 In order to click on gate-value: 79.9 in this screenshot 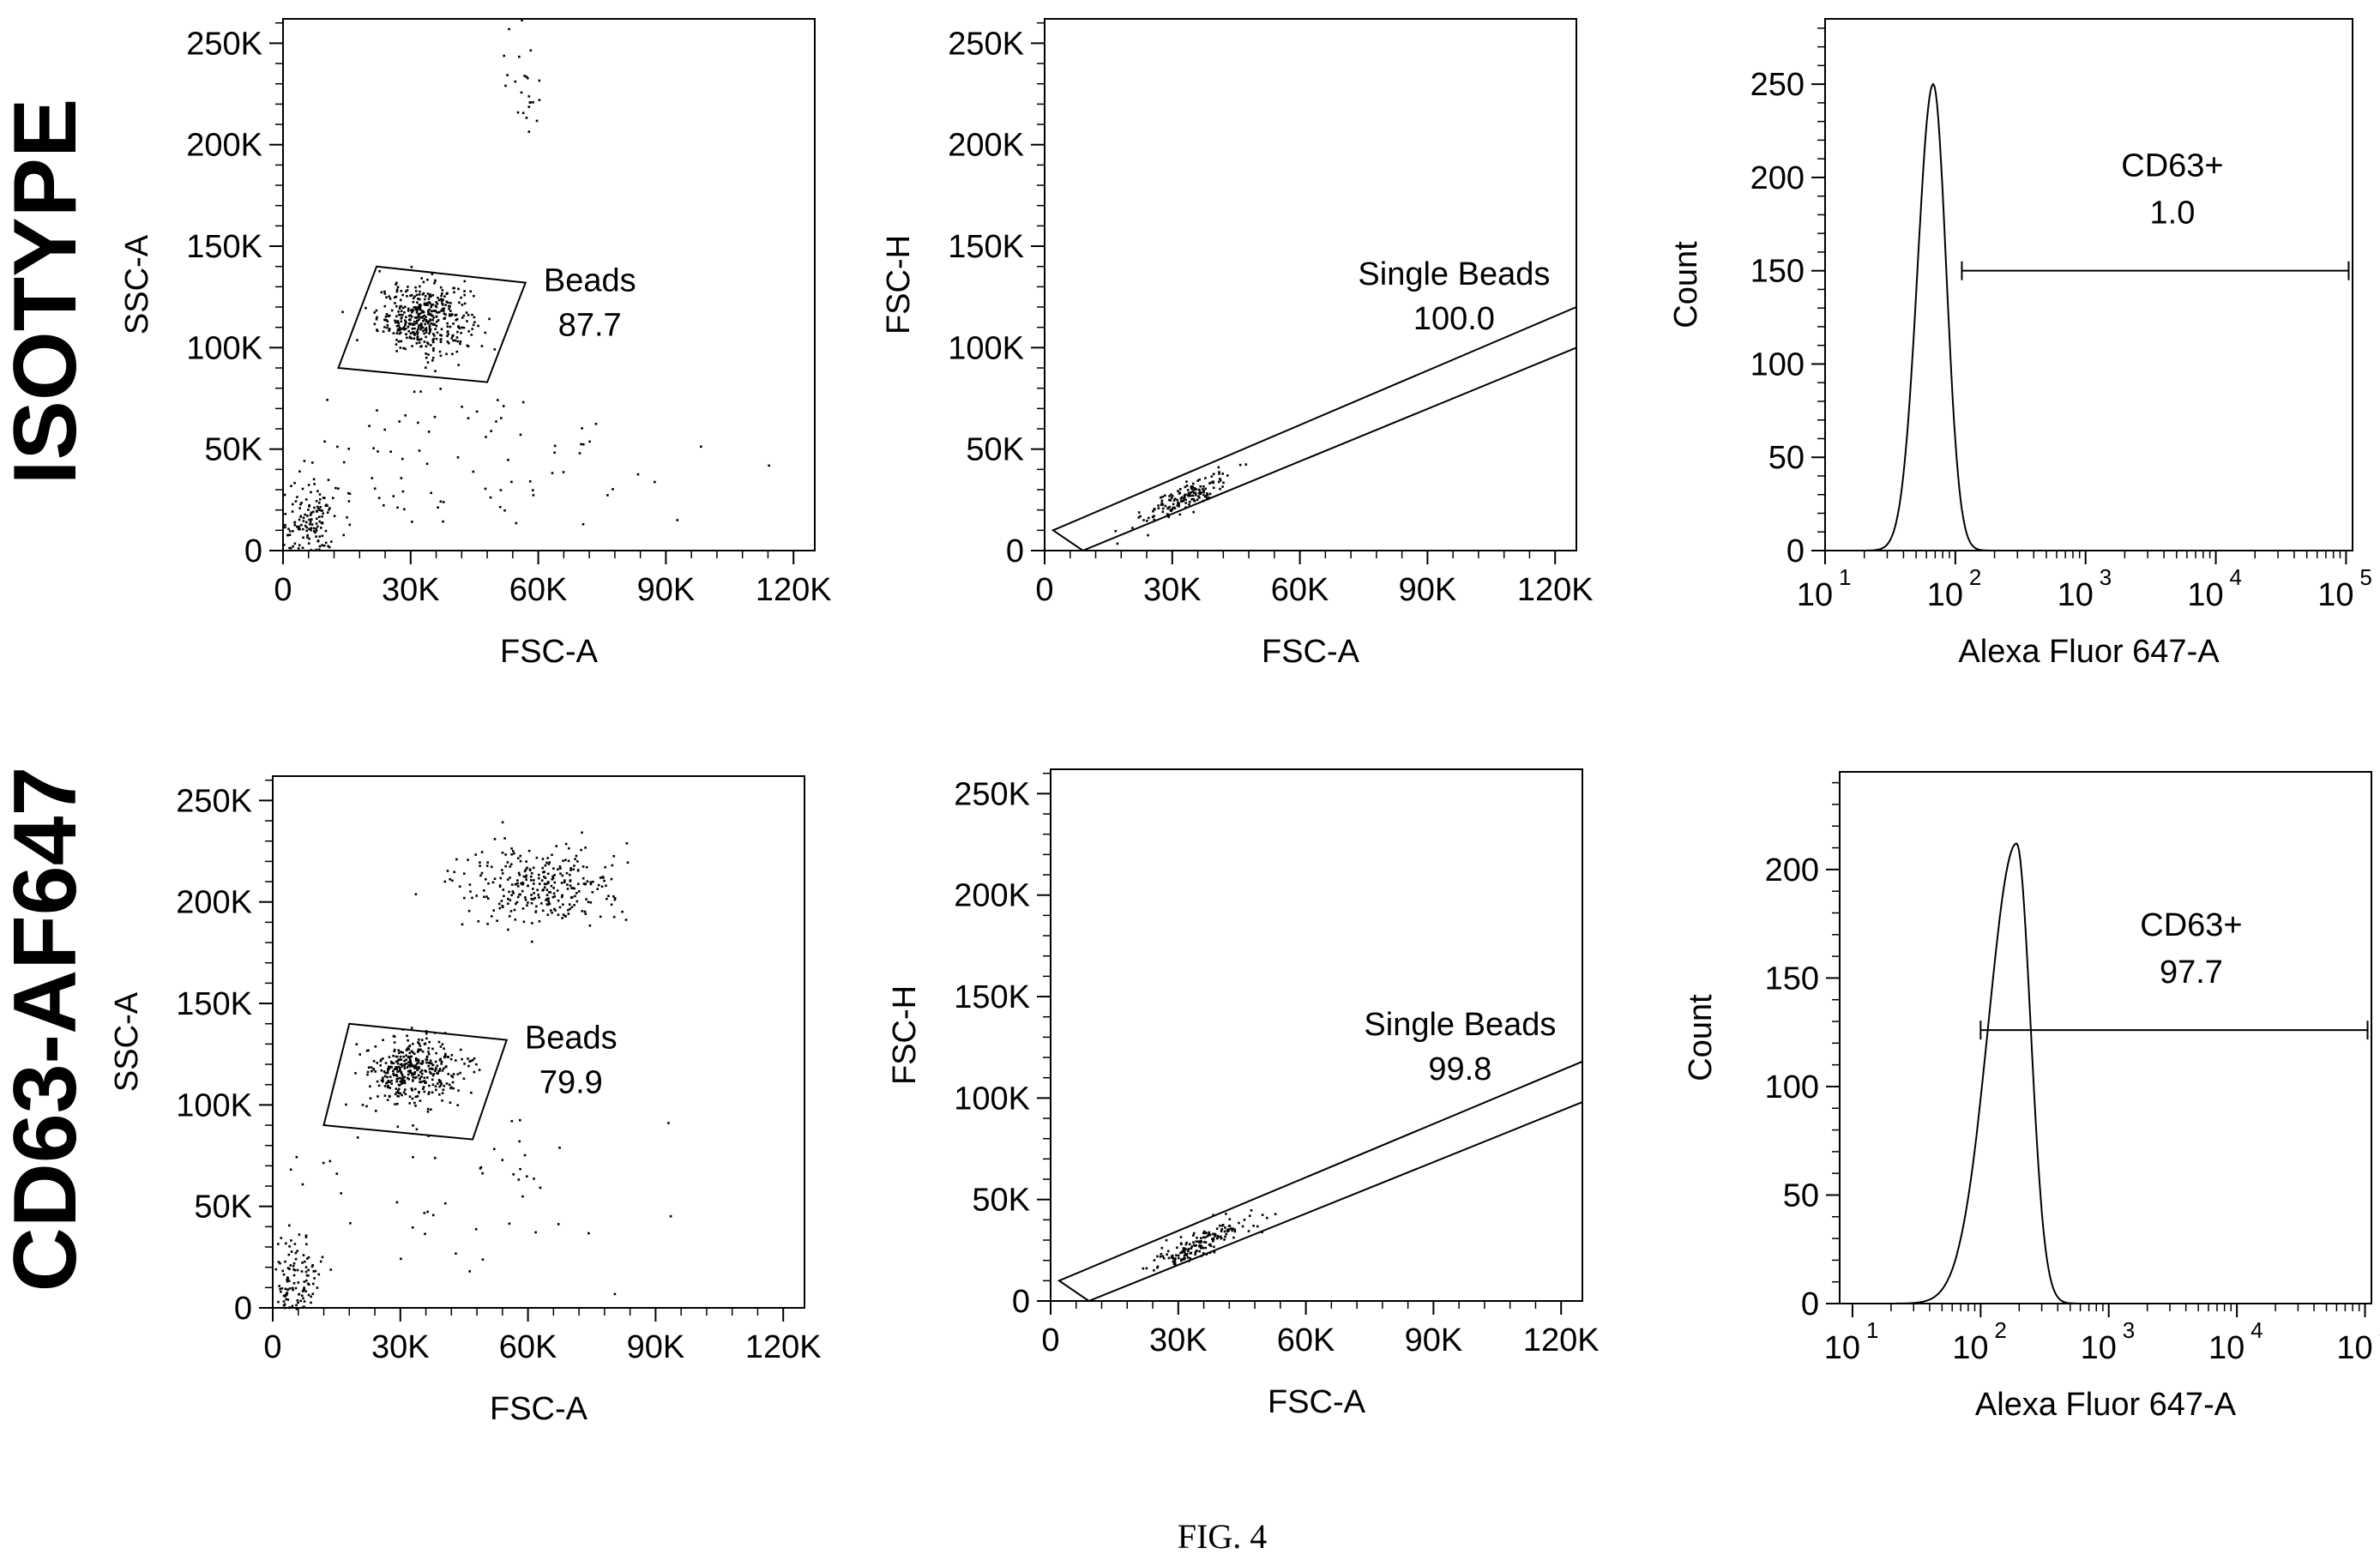, I will do `click(571, 1083)`.